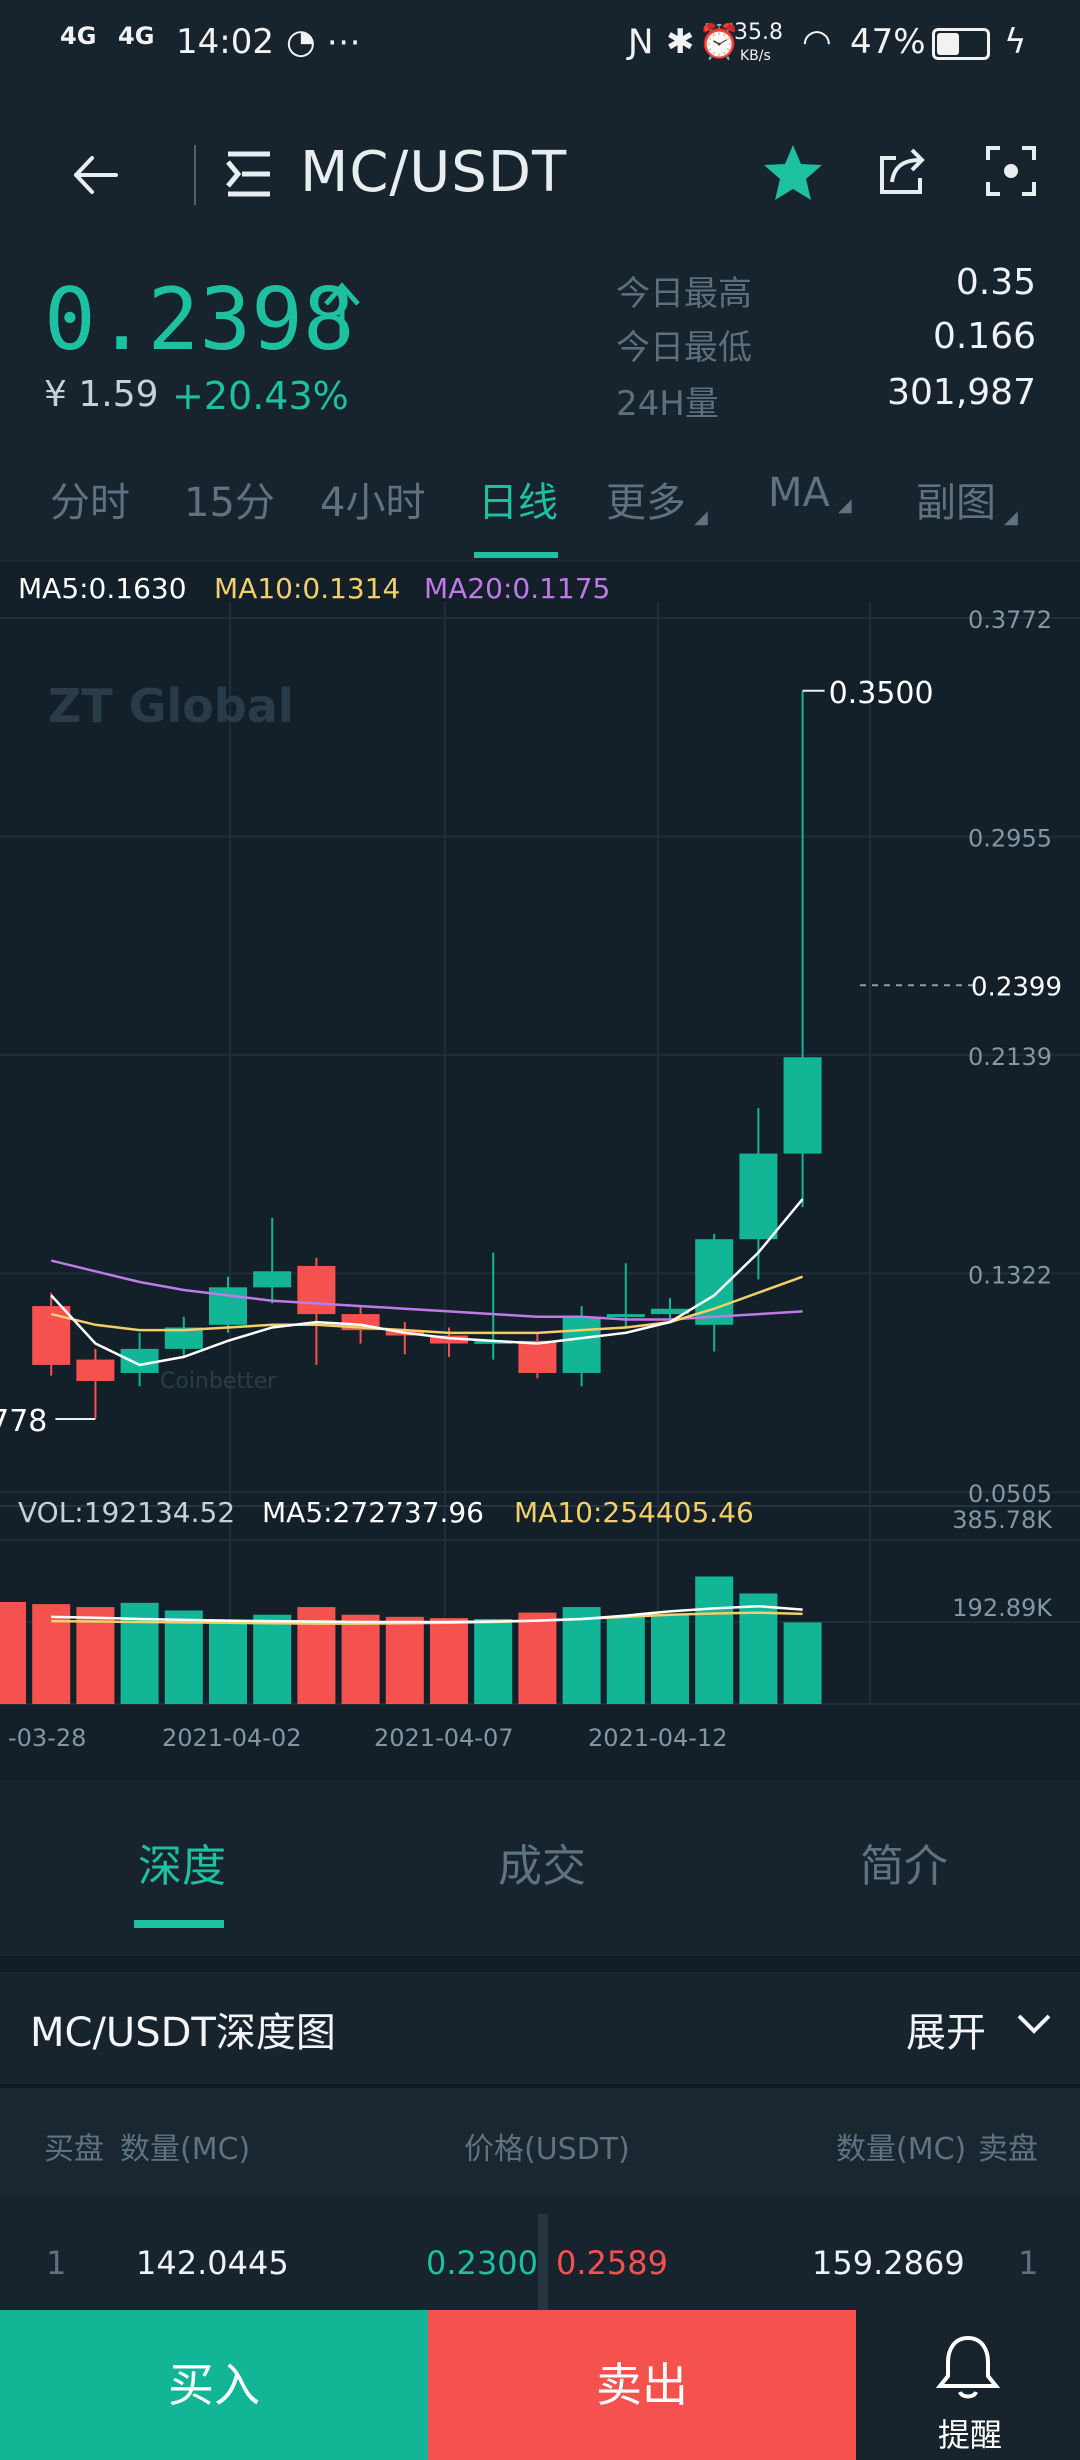  I want to click on current-price-tag: 0.2399, so click(1016, 987).